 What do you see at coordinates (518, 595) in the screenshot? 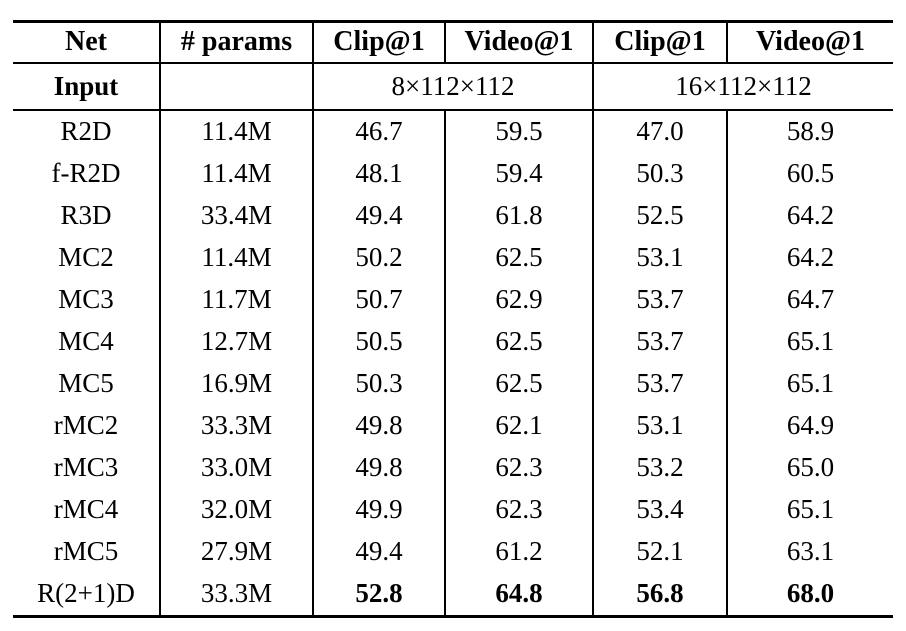
I see `video-a-cell: 64.8` at bounding box center [518, 595].